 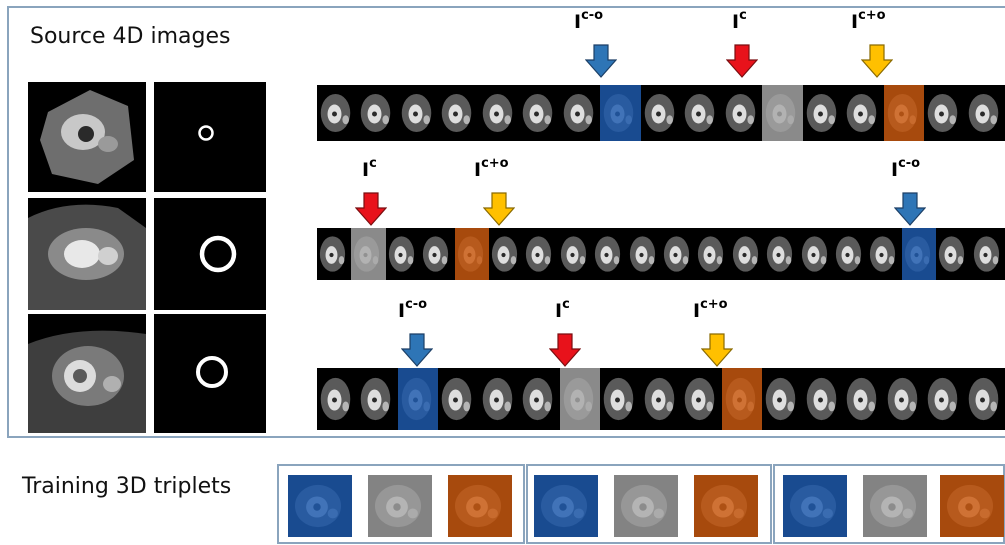 What do you see at coordinates (710, 309) in the screenshot?
I see `label-next-3: Ic+o` at bounding box center [710, 309].